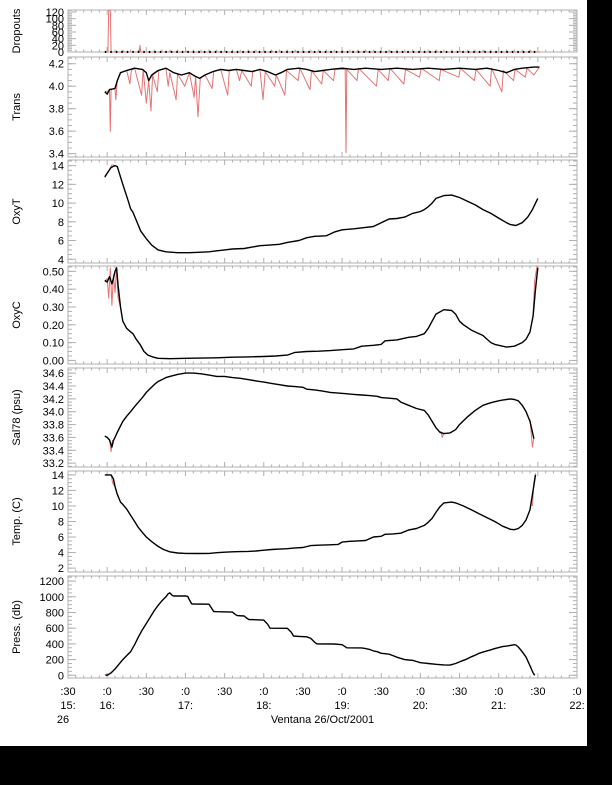 This screenshot has width=612, height=785. Describe the element at coordinates (17, 627) in the screenshot. I see `svg-text: Press. (db)` at that location.